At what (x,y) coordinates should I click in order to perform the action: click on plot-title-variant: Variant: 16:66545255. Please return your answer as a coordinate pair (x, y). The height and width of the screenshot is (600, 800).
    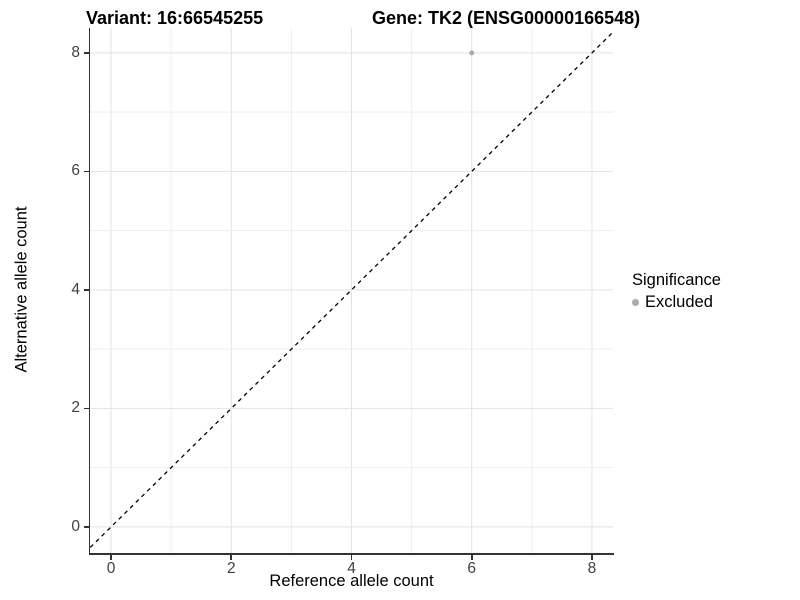
    Looking at the image, I should click on (175, 18).